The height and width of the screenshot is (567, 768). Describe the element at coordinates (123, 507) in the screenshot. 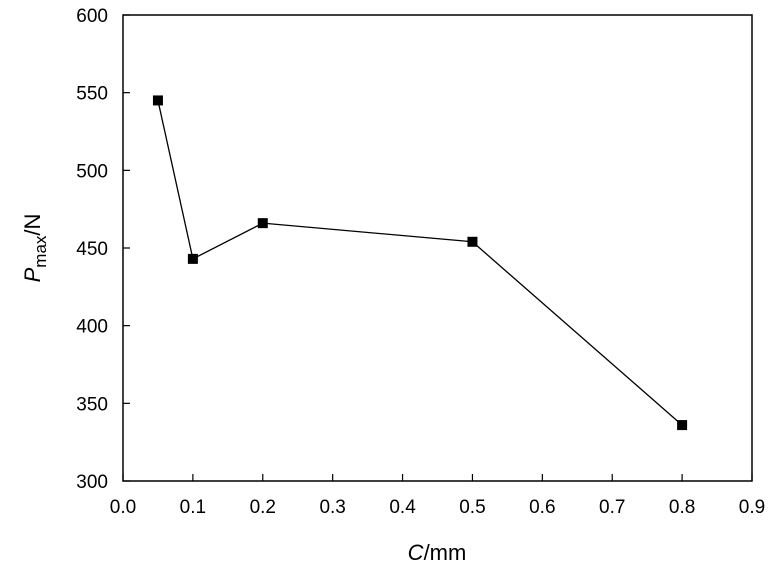

I see `x-tick-label: 0.0` at that location.